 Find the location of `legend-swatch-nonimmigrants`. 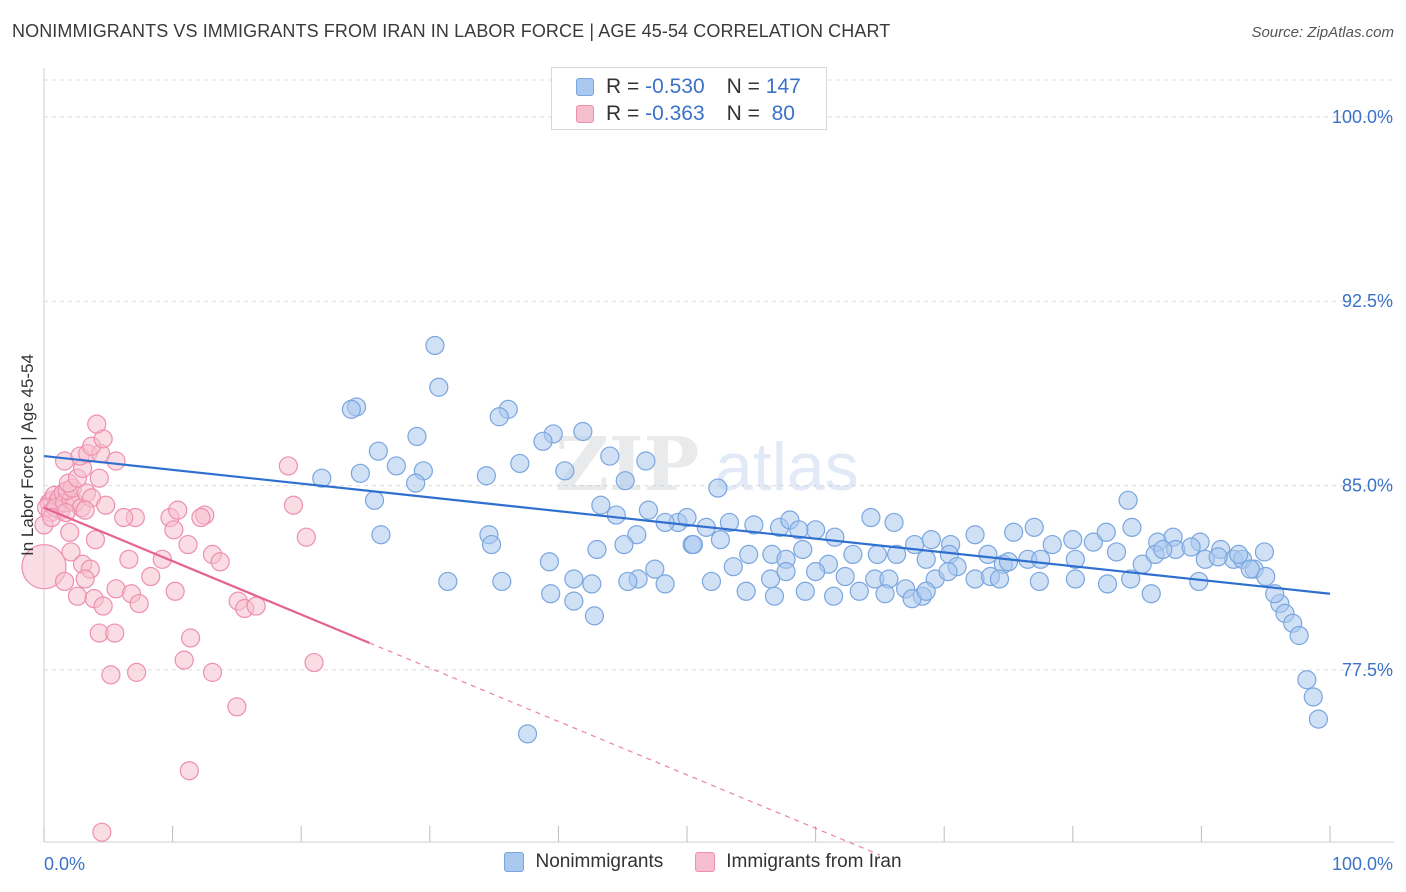

legend-swatch-nonimmigrants is located at coordinates (514, 862).